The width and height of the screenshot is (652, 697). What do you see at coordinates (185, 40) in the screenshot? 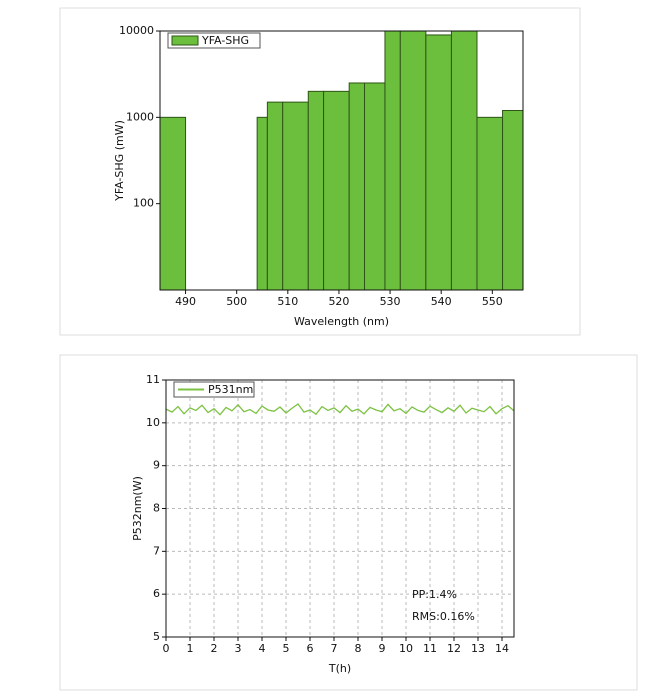
I see `legend-swatch` at bounding box center [185, 40].